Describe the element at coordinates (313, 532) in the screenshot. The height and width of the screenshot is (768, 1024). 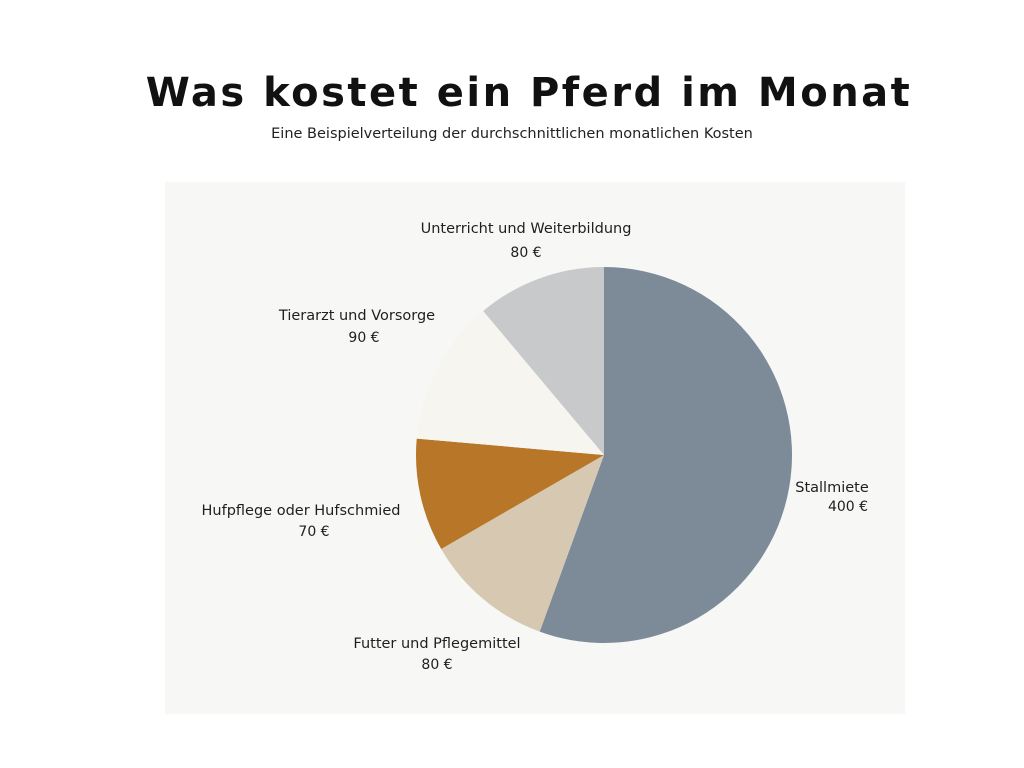
I see `slice-value-label: 70 €` at that location.